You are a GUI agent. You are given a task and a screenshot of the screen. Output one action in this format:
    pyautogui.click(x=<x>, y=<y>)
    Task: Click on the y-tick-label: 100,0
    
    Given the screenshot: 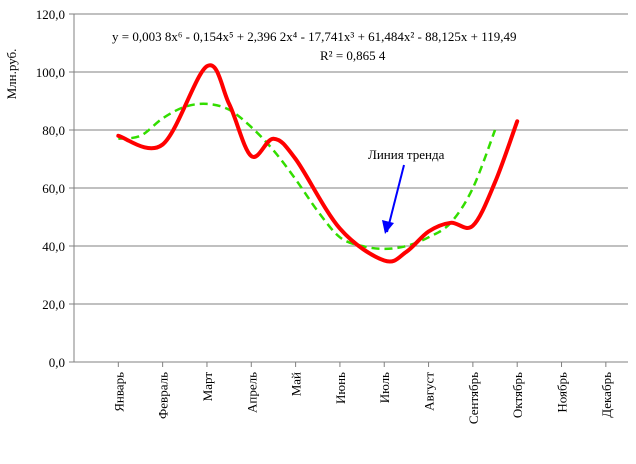 What is the action you would take?
    pyautogui.click(x=50, y=72)
    